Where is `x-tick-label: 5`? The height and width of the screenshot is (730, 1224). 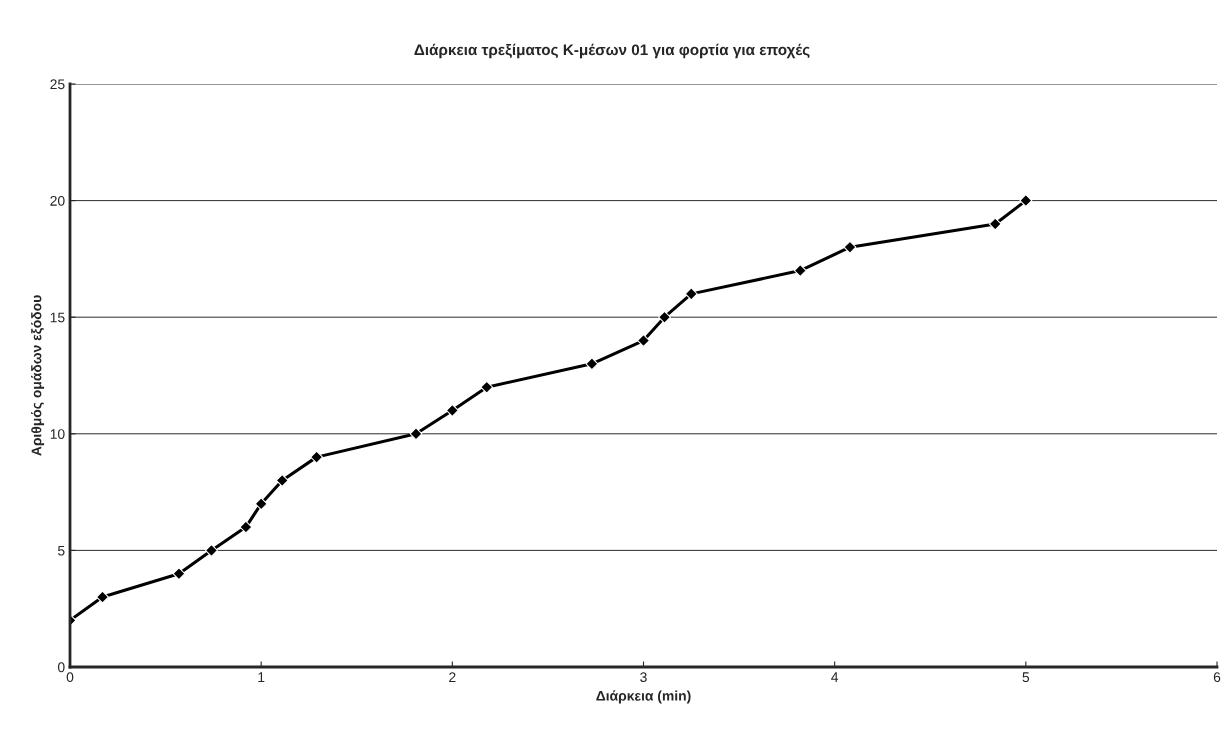 x-tick-label: 5 is located at coordinates (1026, 677).